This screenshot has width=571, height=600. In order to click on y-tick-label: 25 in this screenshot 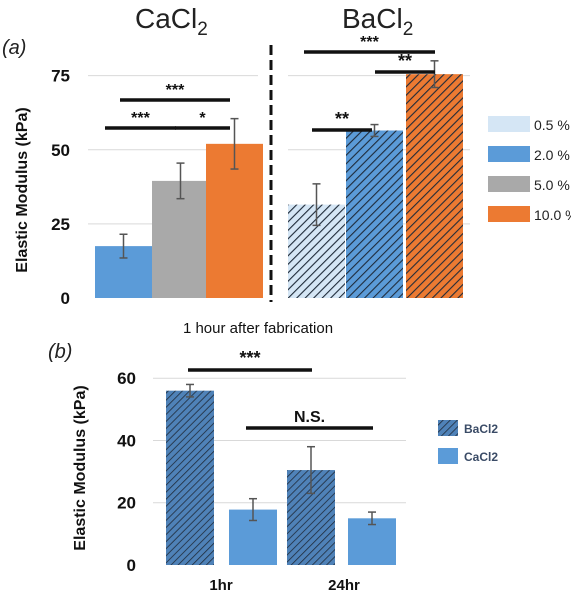, I will do `click(60, 224)`.